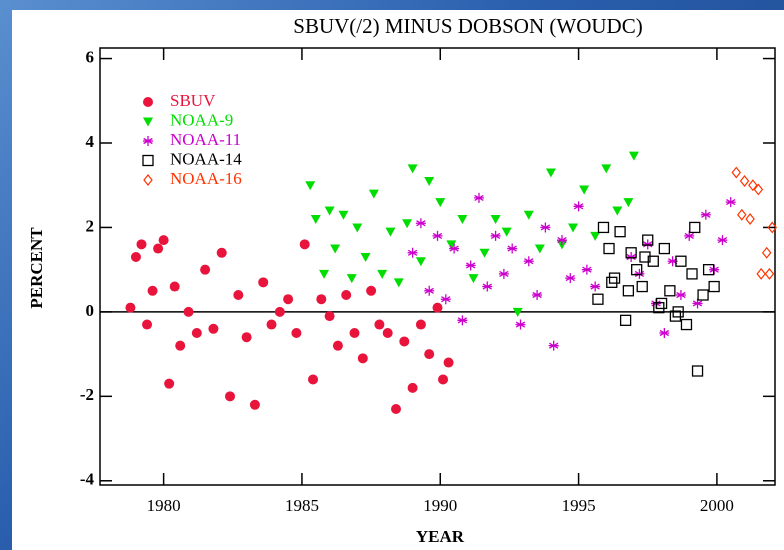 The height and width of the screenshot is (550, 784). What do you see at coordinates (302, 505) in the screenshot?
I see `x-tick-label: 1985` at bounding box center [302, 505].